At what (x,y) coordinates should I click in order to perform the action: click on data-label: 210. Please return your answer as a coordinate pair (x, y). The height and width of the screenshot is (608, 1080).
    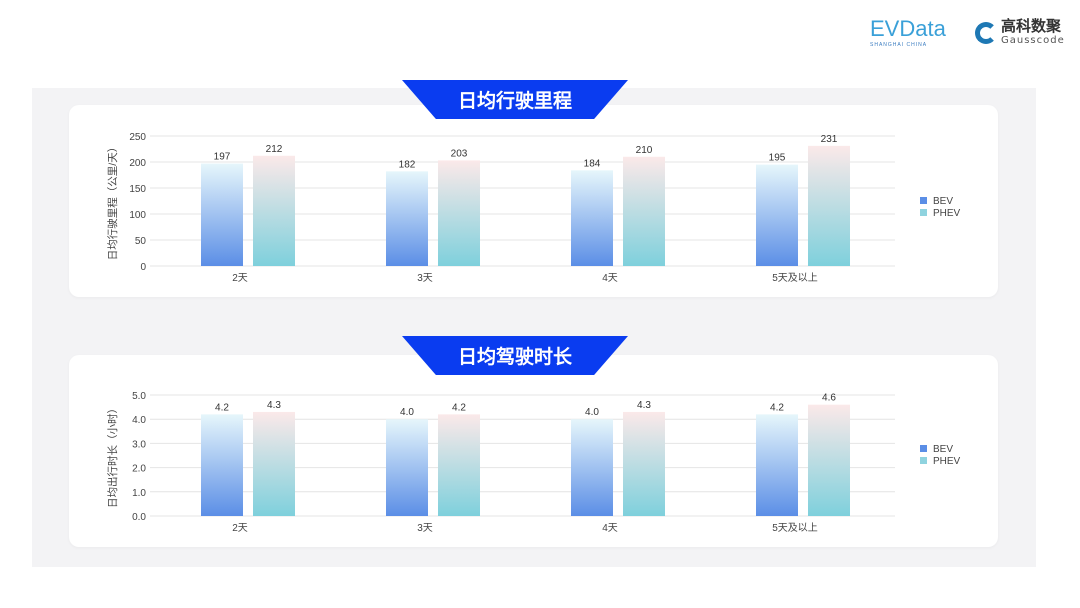
    Looking at the image, I should click on (644, 150).